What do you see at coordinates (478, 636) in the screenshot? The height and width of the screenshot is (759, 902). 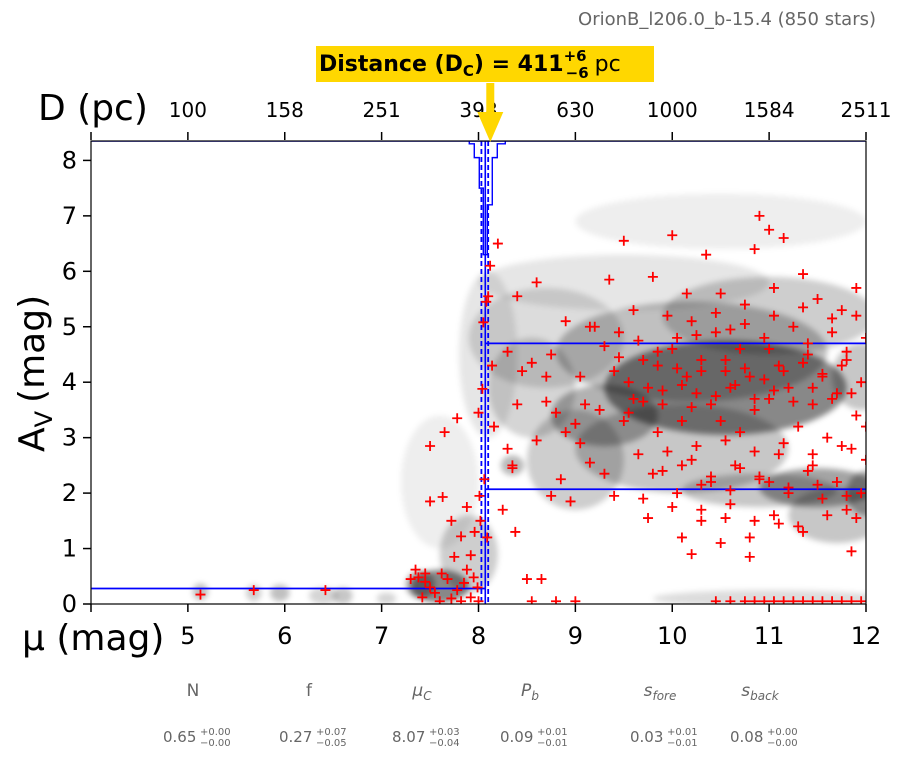 I see `x-tick-label: 8` at bounding box center [478, 636].